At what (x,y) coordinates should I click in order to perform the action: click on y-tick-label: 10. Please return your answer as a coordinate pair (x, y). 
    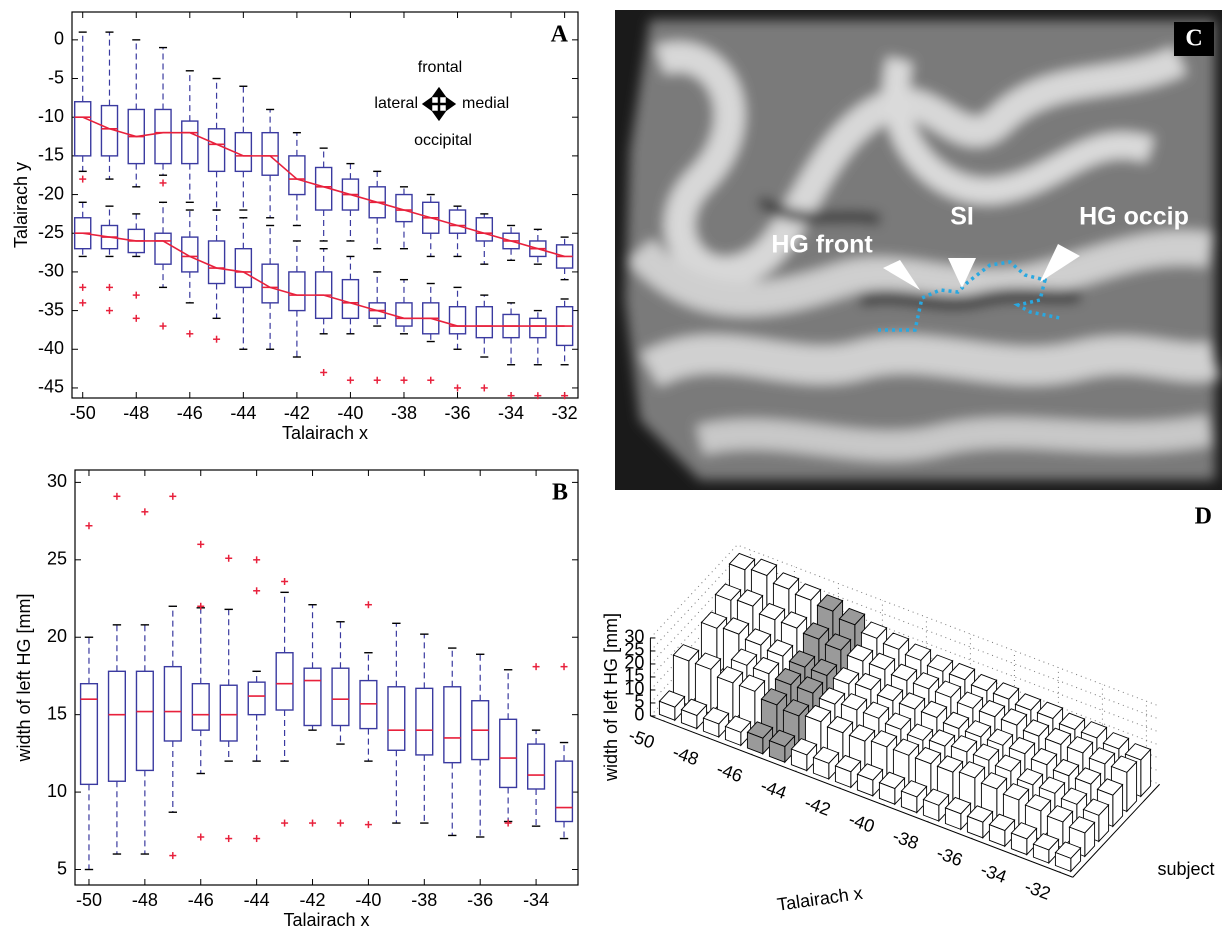
    Looking at the image, I should click on (57, 791).